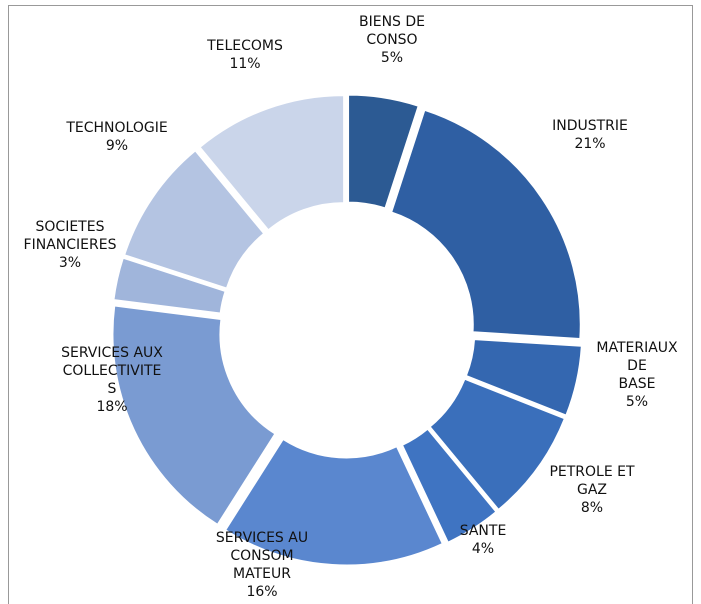  I want to click on category-label: TECHNOLOGIE, so click(117, 128).